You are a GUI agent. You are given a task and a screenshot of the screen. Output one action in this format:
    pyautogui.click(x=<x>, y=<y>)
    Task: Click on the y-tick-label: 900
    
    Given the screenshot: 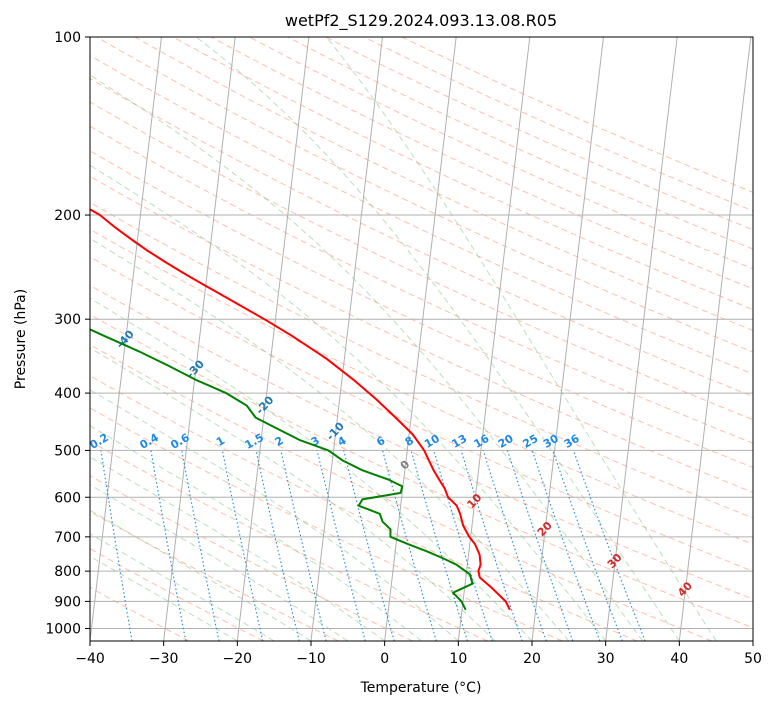 What is the action you would take?
    pyautogui.click(x=67, y=602)
    